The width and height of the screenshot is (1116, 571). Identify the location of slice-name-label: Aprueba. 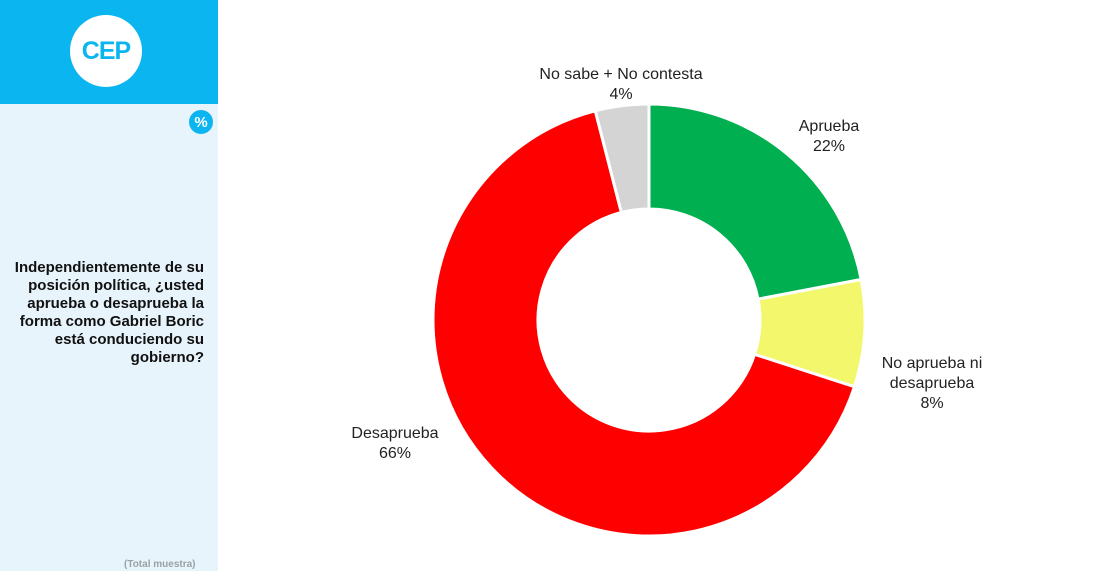
(829, 126).